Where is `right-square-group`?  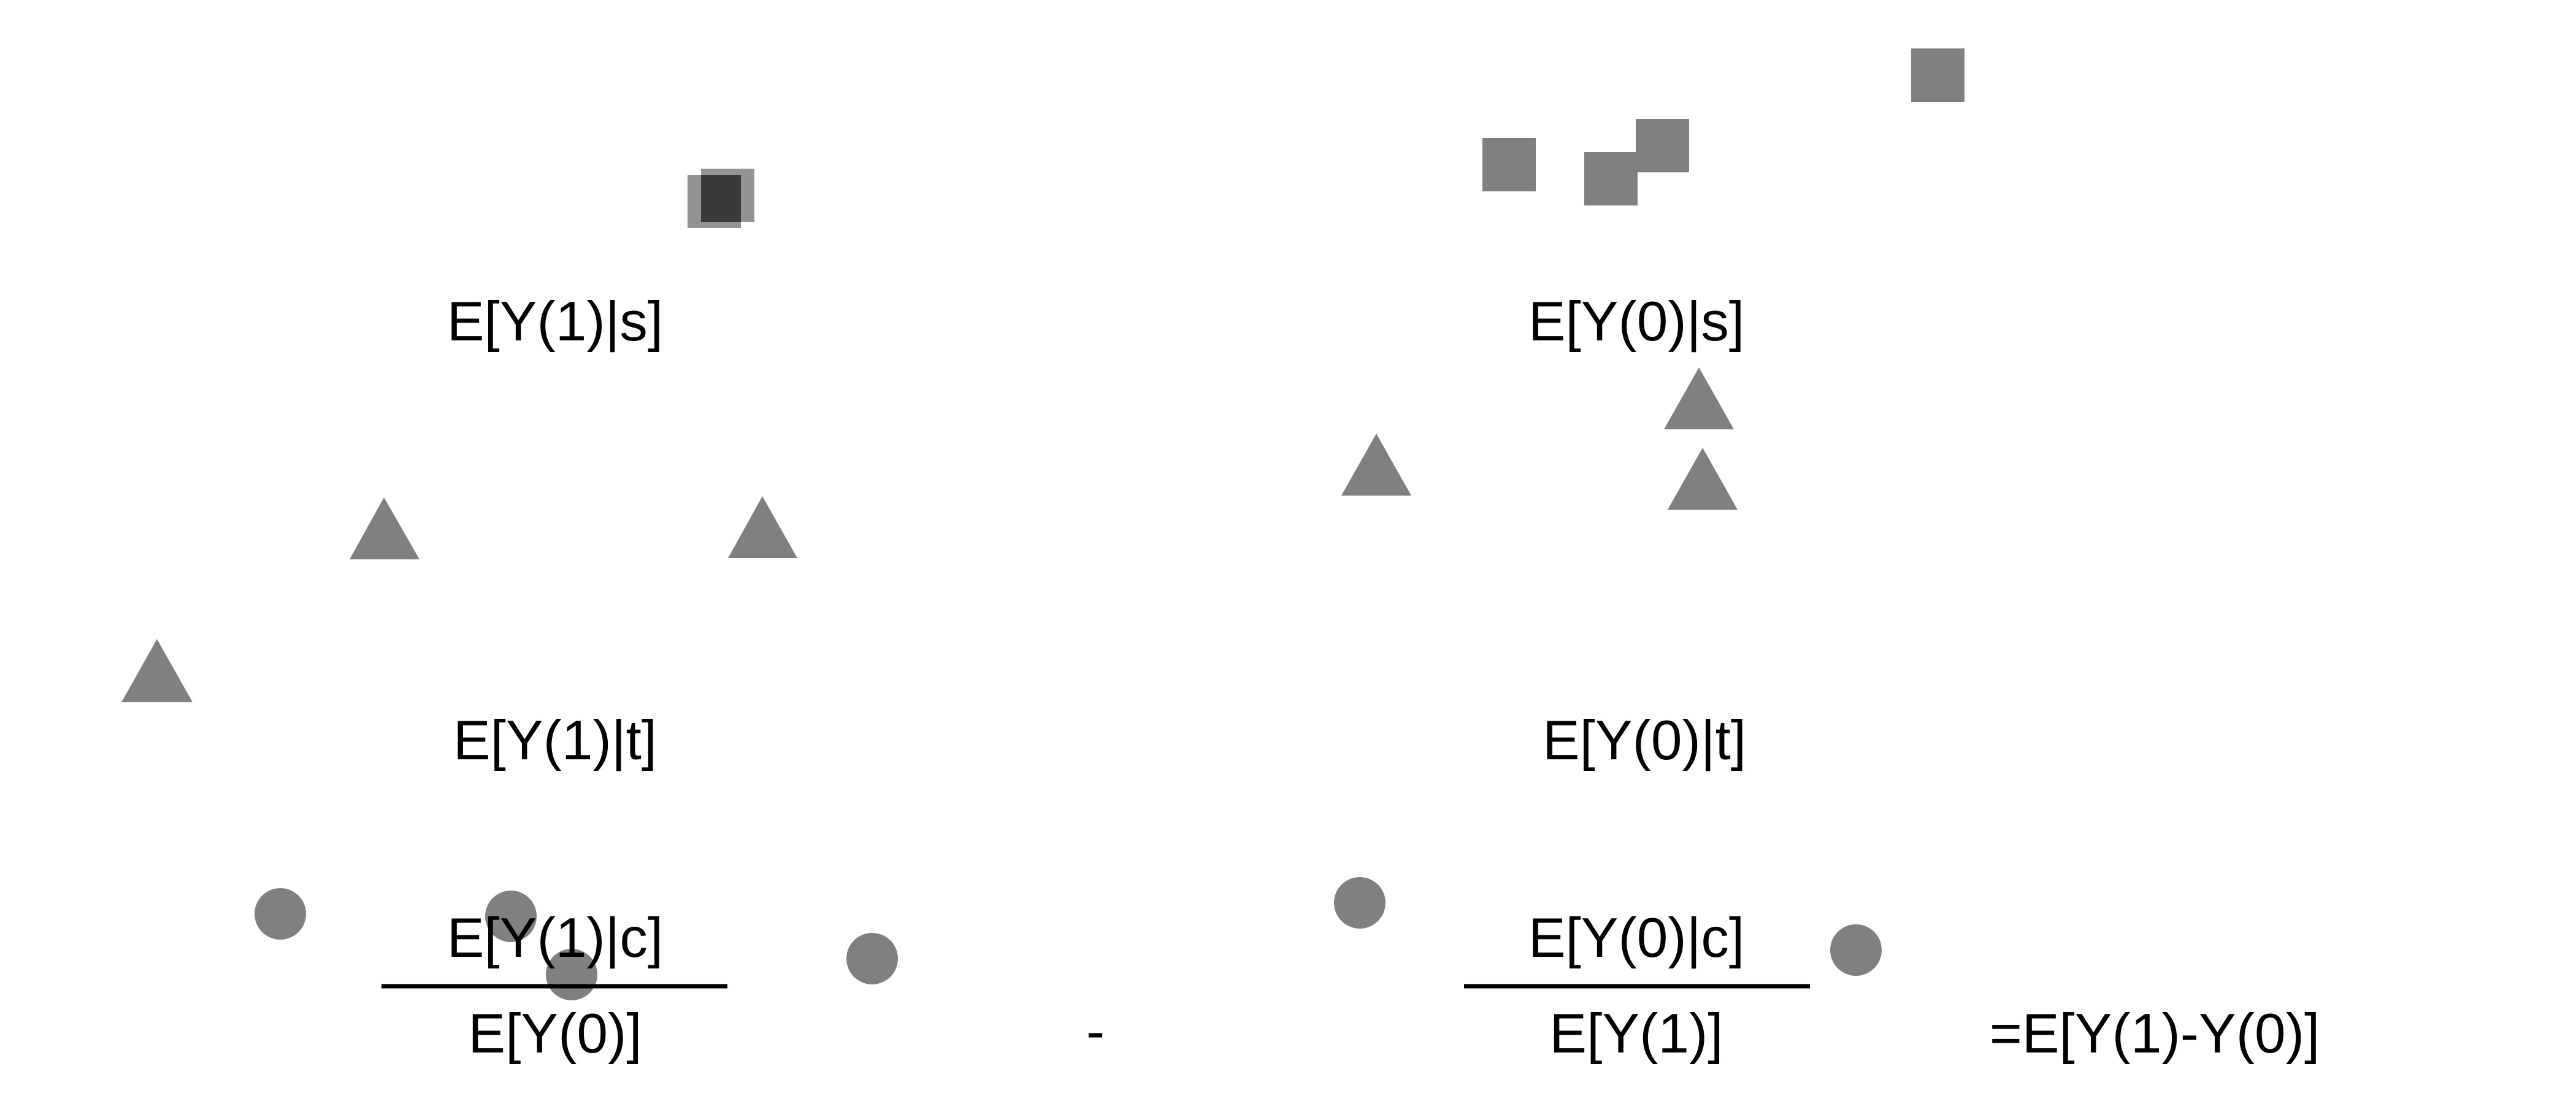
right-square-group is located at coordinates (1723, 126).